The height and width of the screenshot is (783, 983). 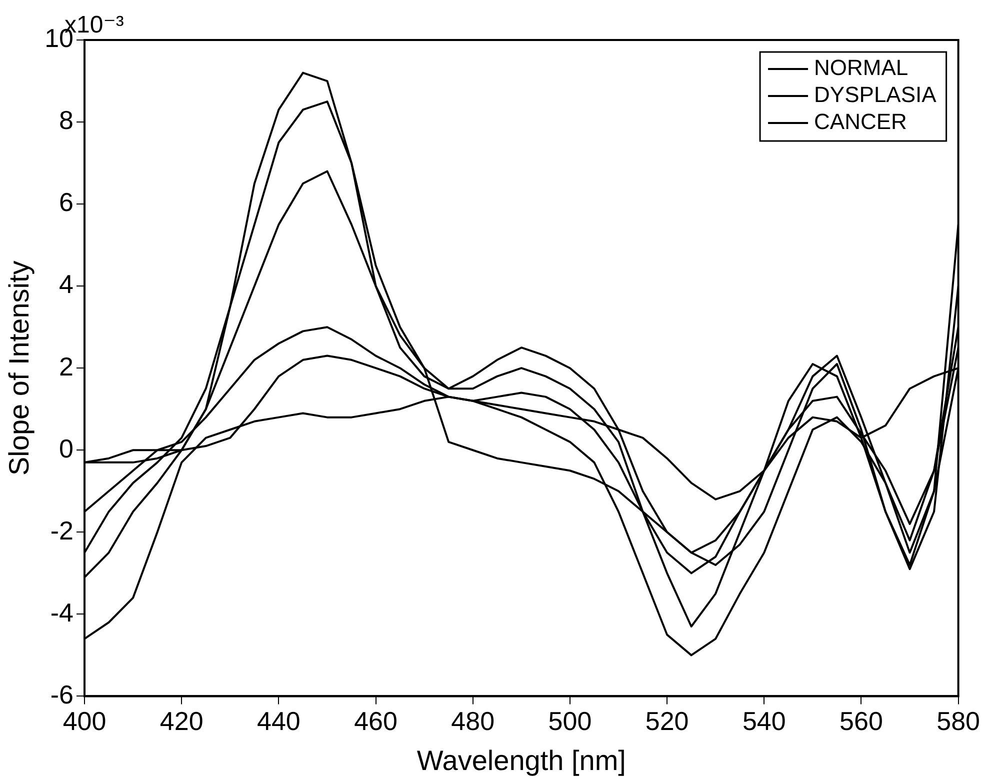 I want to click on x-tick-label: 460, so click(x=376, y=721).